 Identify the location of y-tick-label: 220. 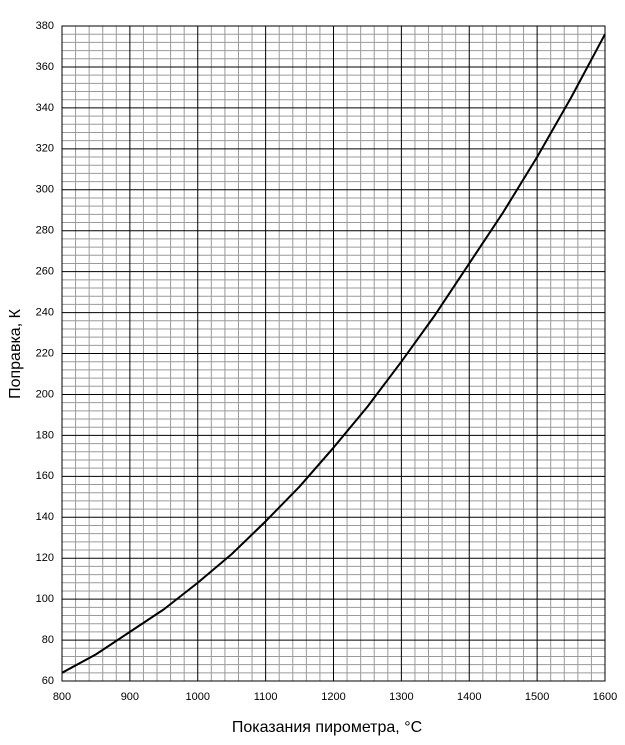
(45, 353).